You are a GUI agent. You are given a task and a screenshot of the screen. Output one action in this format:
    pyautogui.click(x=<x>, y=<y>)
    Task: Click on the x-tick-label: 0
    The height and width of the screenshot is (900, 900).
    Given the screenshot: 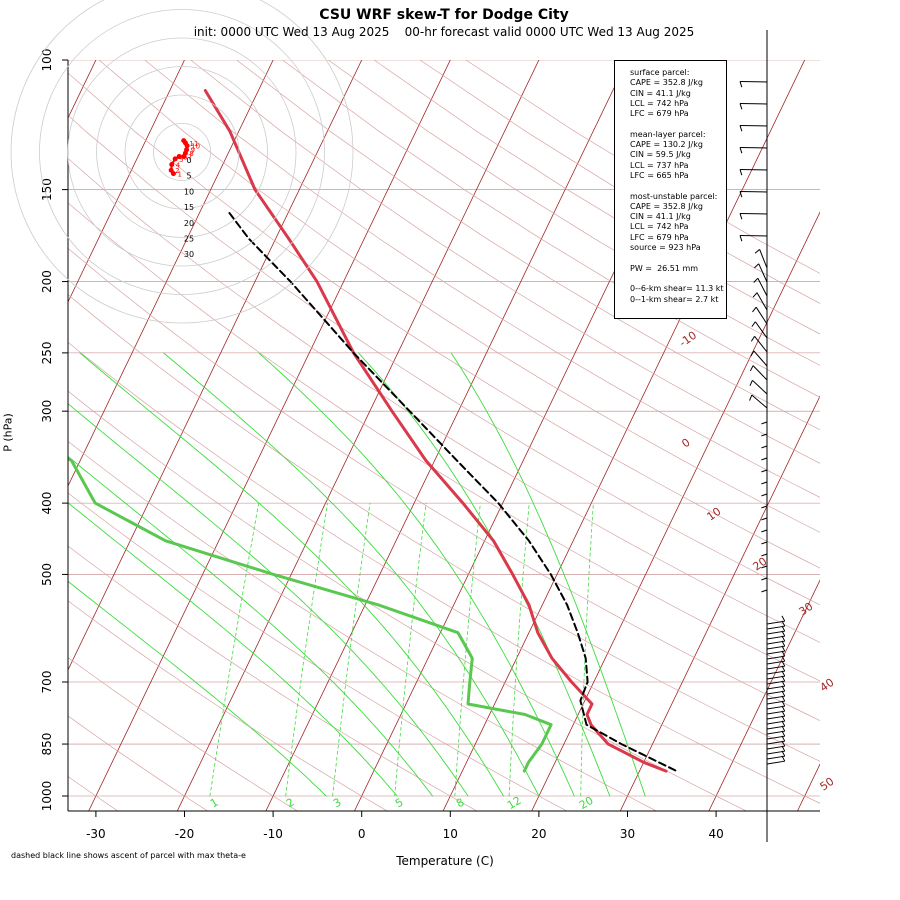 What is the action you would take?
    pyautogui.click(x=362, y=834)
    